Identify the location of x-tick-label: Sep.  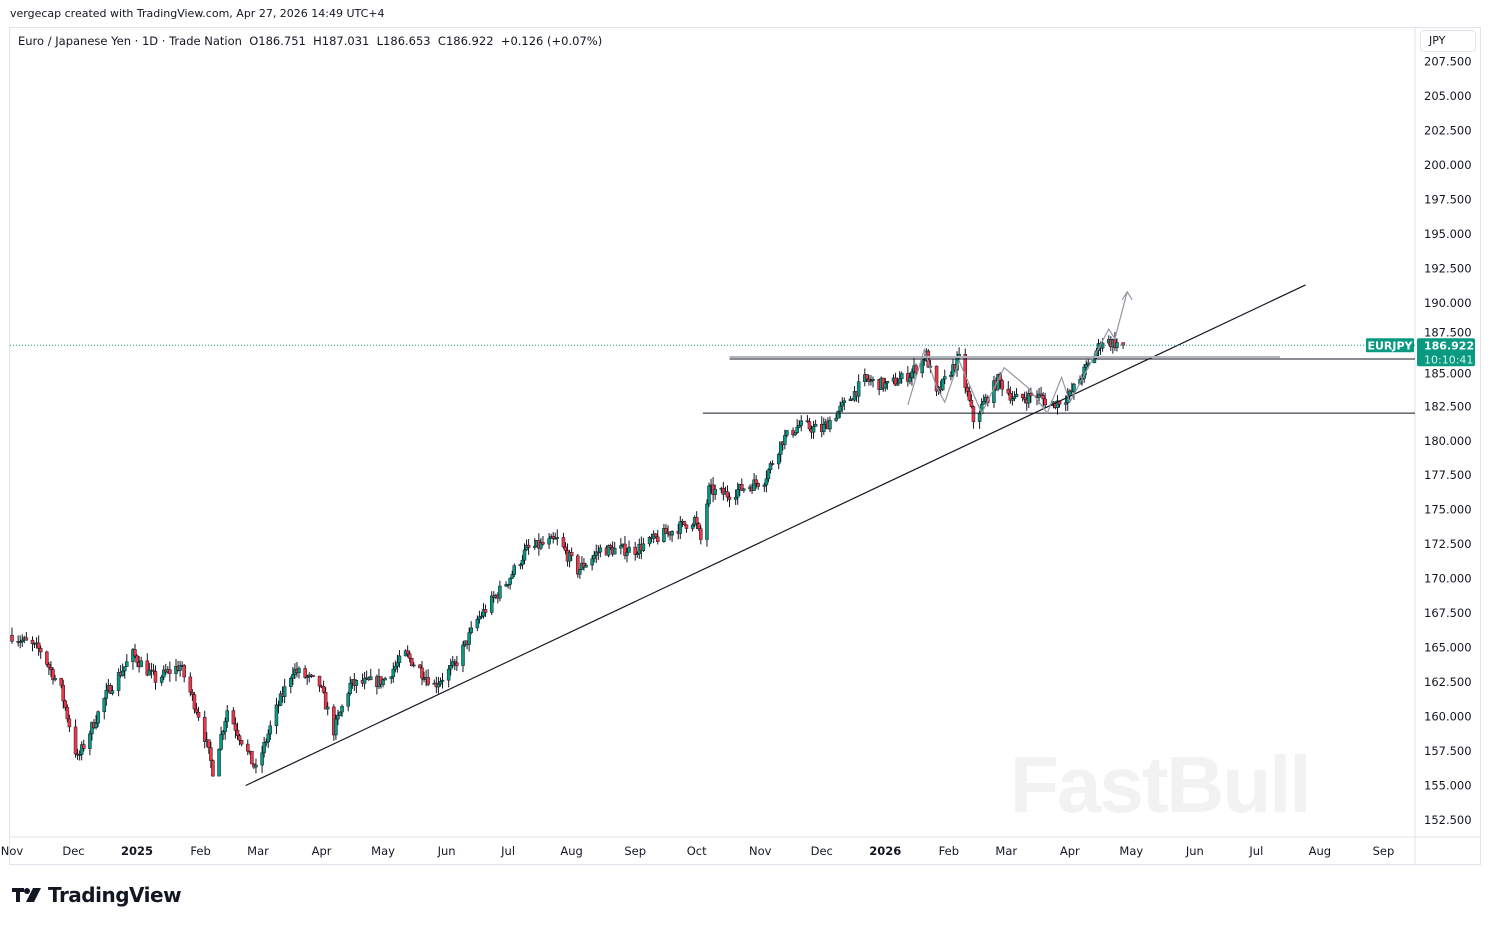
(1384, 851).